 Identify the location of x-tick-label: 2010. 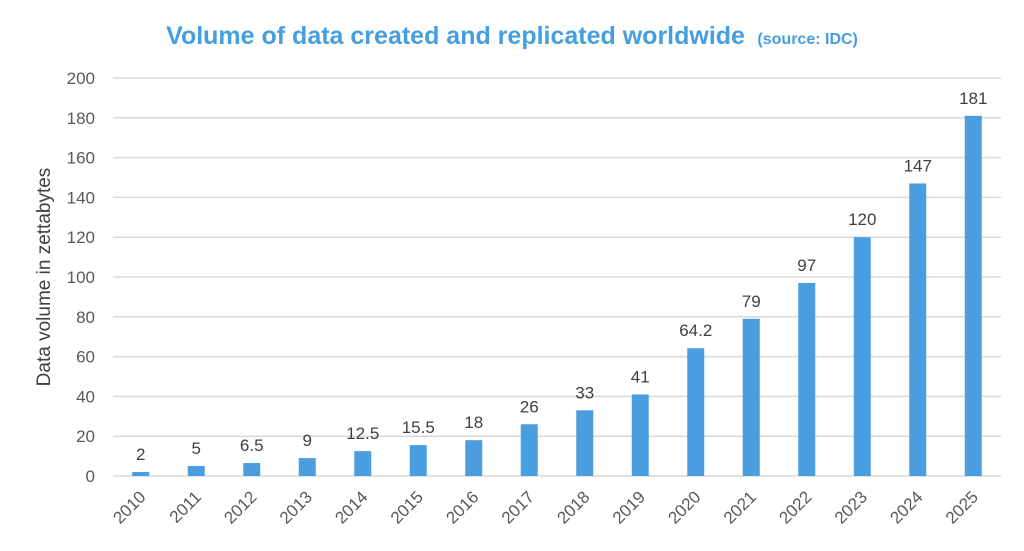
(129, 507).